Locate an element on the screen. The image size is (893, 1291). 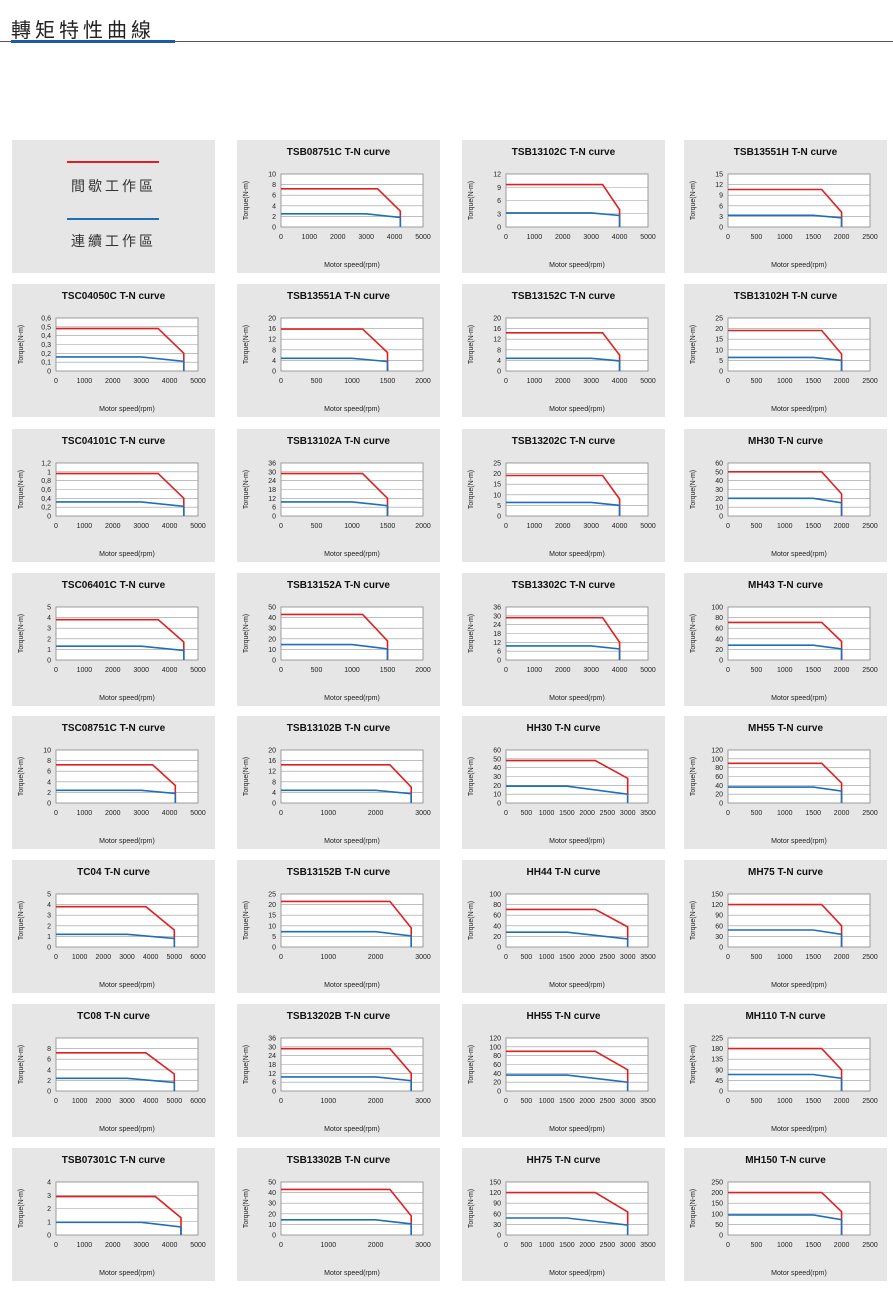
y-tick-label: 6 is located at coordinates (49, 1060).